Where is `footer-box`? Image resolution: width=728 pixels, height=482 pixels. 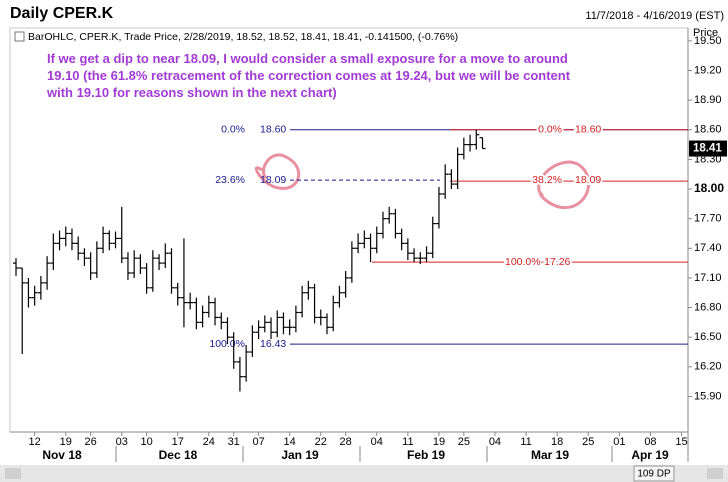
footer-box is located at coordinates (654, 473).